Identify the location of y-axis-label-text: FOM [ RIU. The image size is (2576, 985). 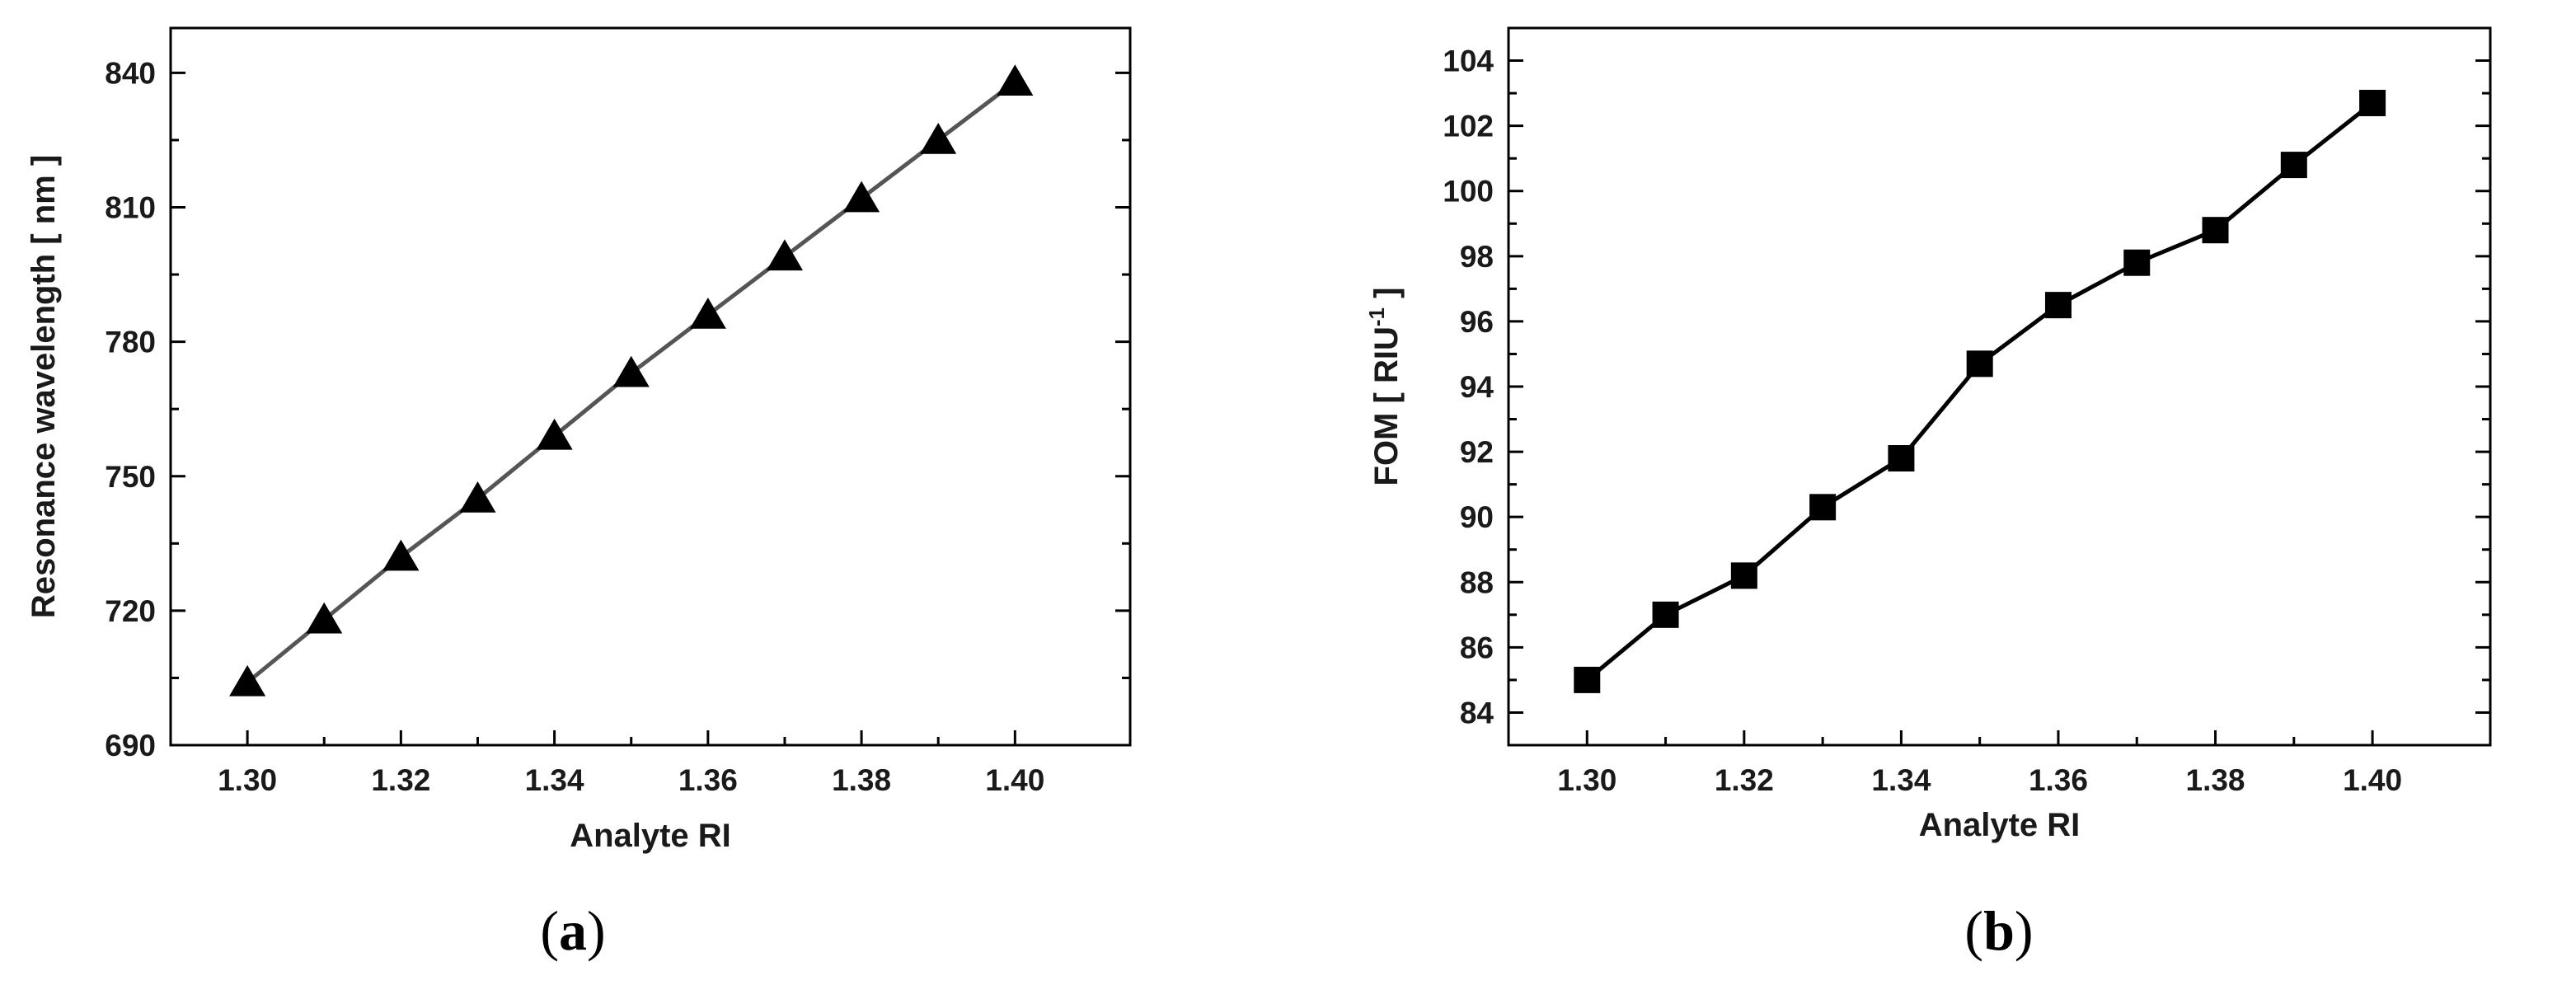
(1386, 405).